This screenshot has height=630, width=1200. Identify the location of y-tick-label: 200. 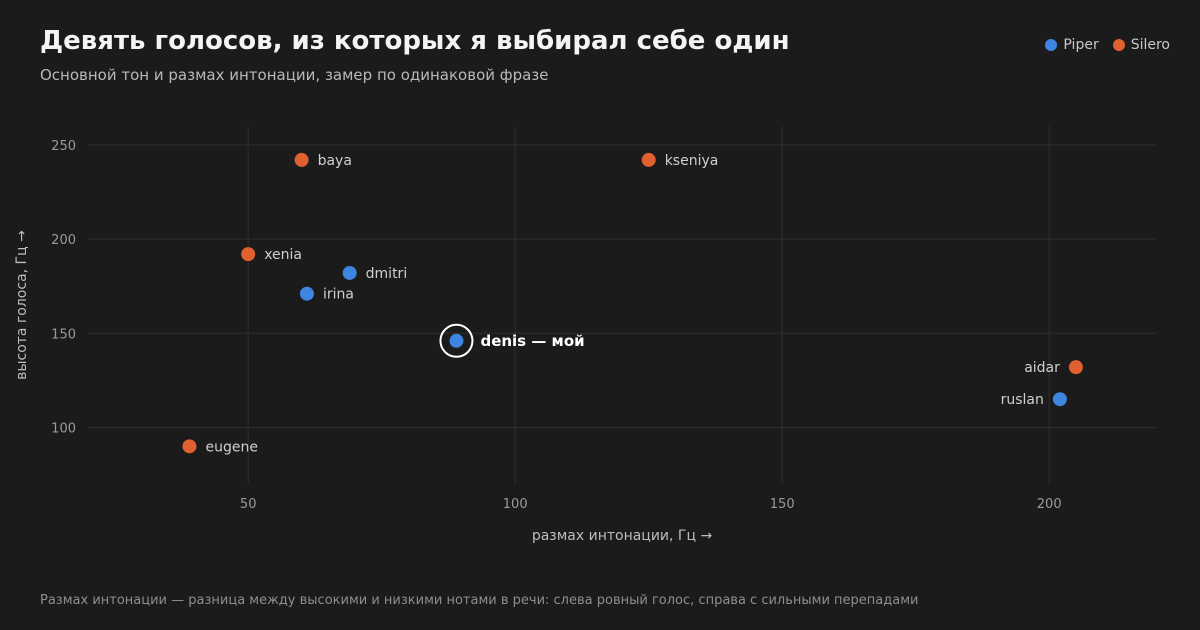
(63, 240).